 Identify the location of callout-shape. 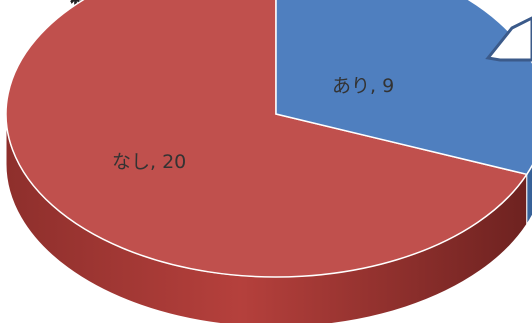
(508, 39).